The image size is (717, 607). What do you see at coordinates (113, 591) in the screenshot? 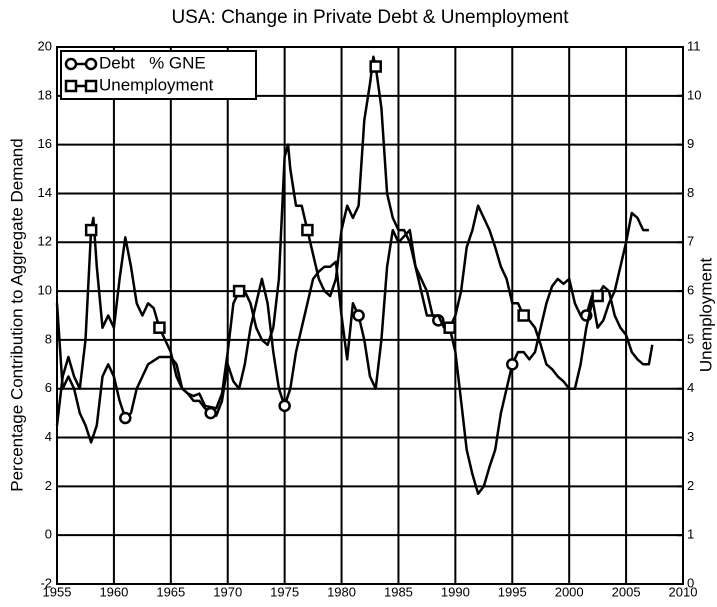
I see `x-tick-label: 1960` at bounding box center [113, 591].